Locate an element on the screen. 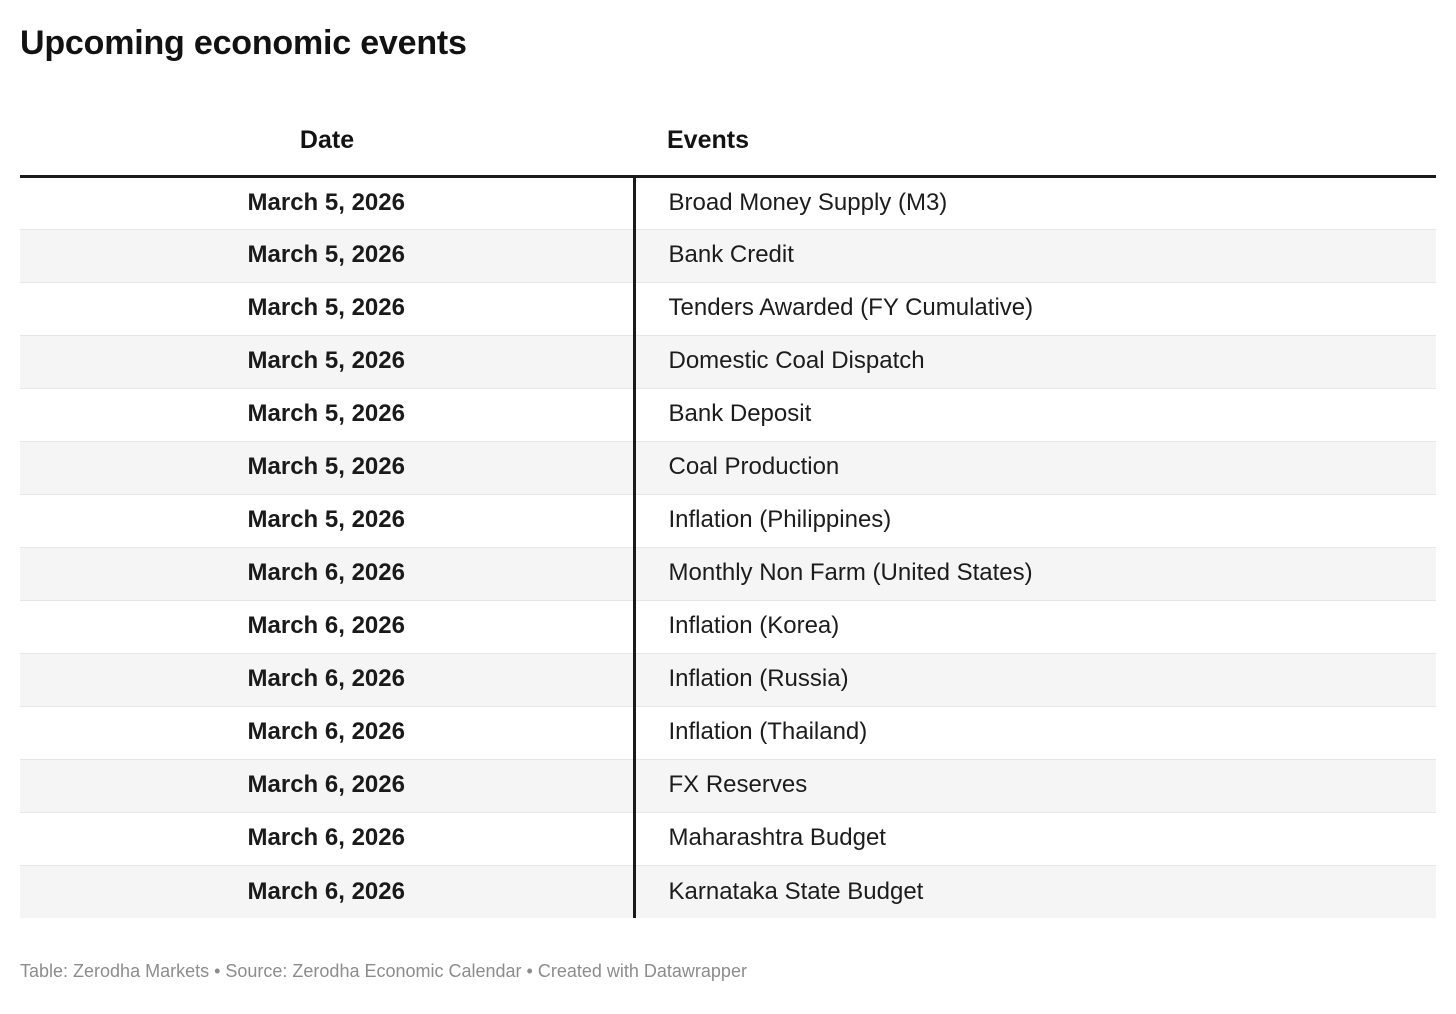 Image resolution: width=1456 pixels, height=1014 pixels. event-cell: Coal Production is located at coordinates (1034, 467).